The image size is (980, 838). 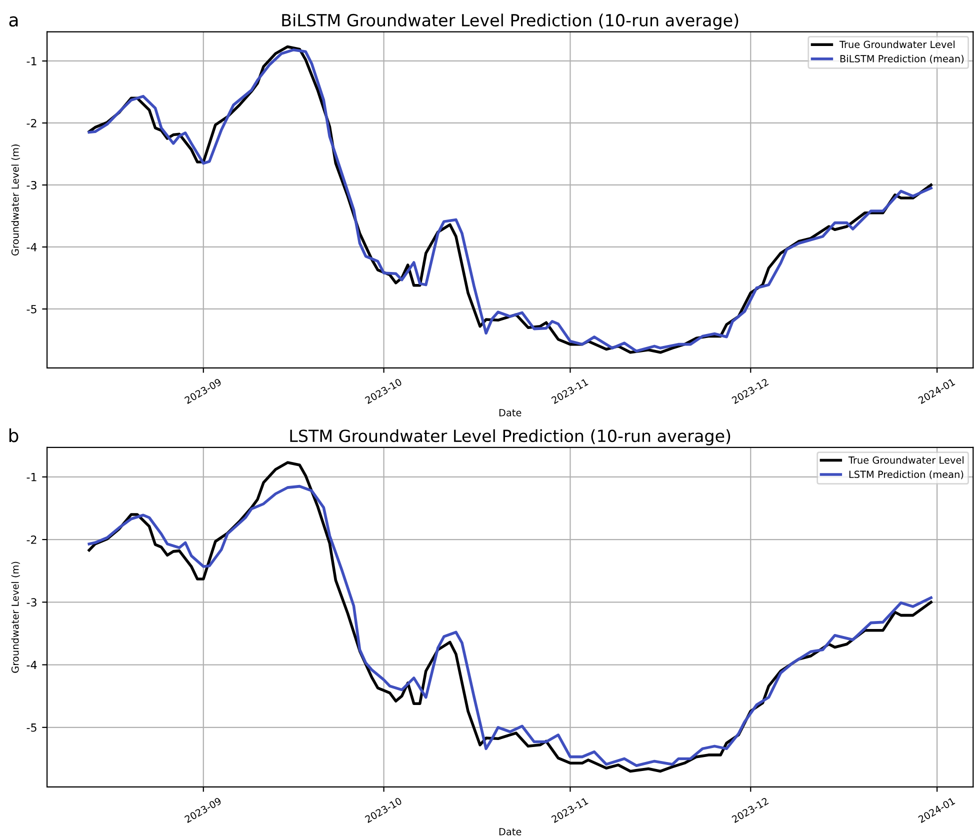 I want to click on legend-label: LSTM Prediction (mean), so click(x=906, y=475).